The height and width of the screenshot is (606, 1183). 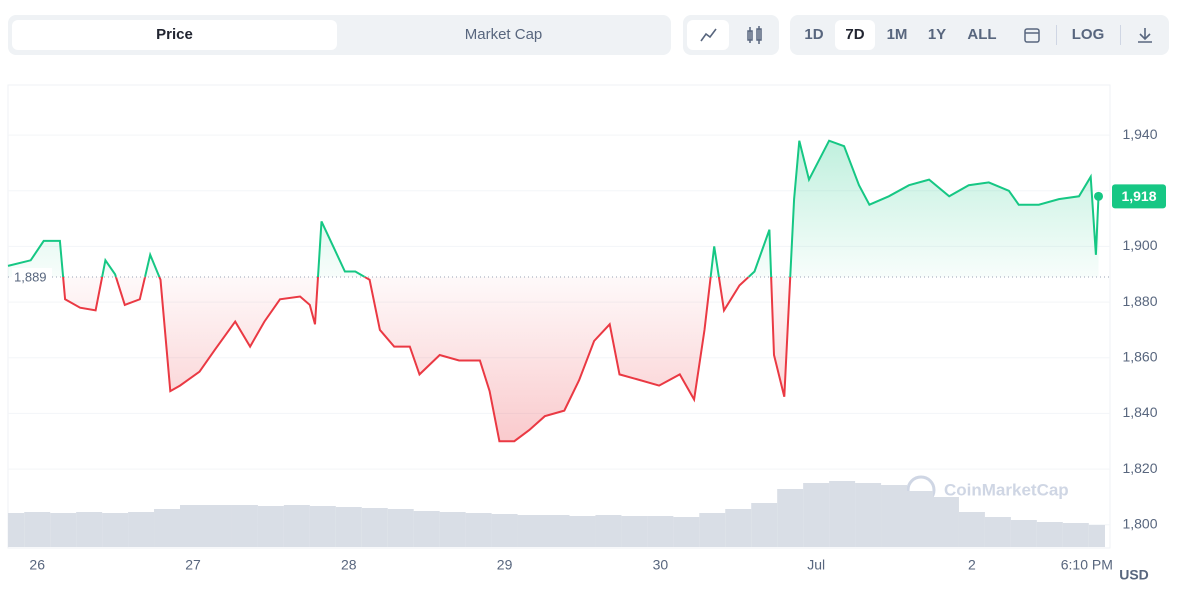 What do you see at coordinates (1139, 134) in the screenshot?
I see `y-tick-label: 1,940` at bounding box center [1139, 134].